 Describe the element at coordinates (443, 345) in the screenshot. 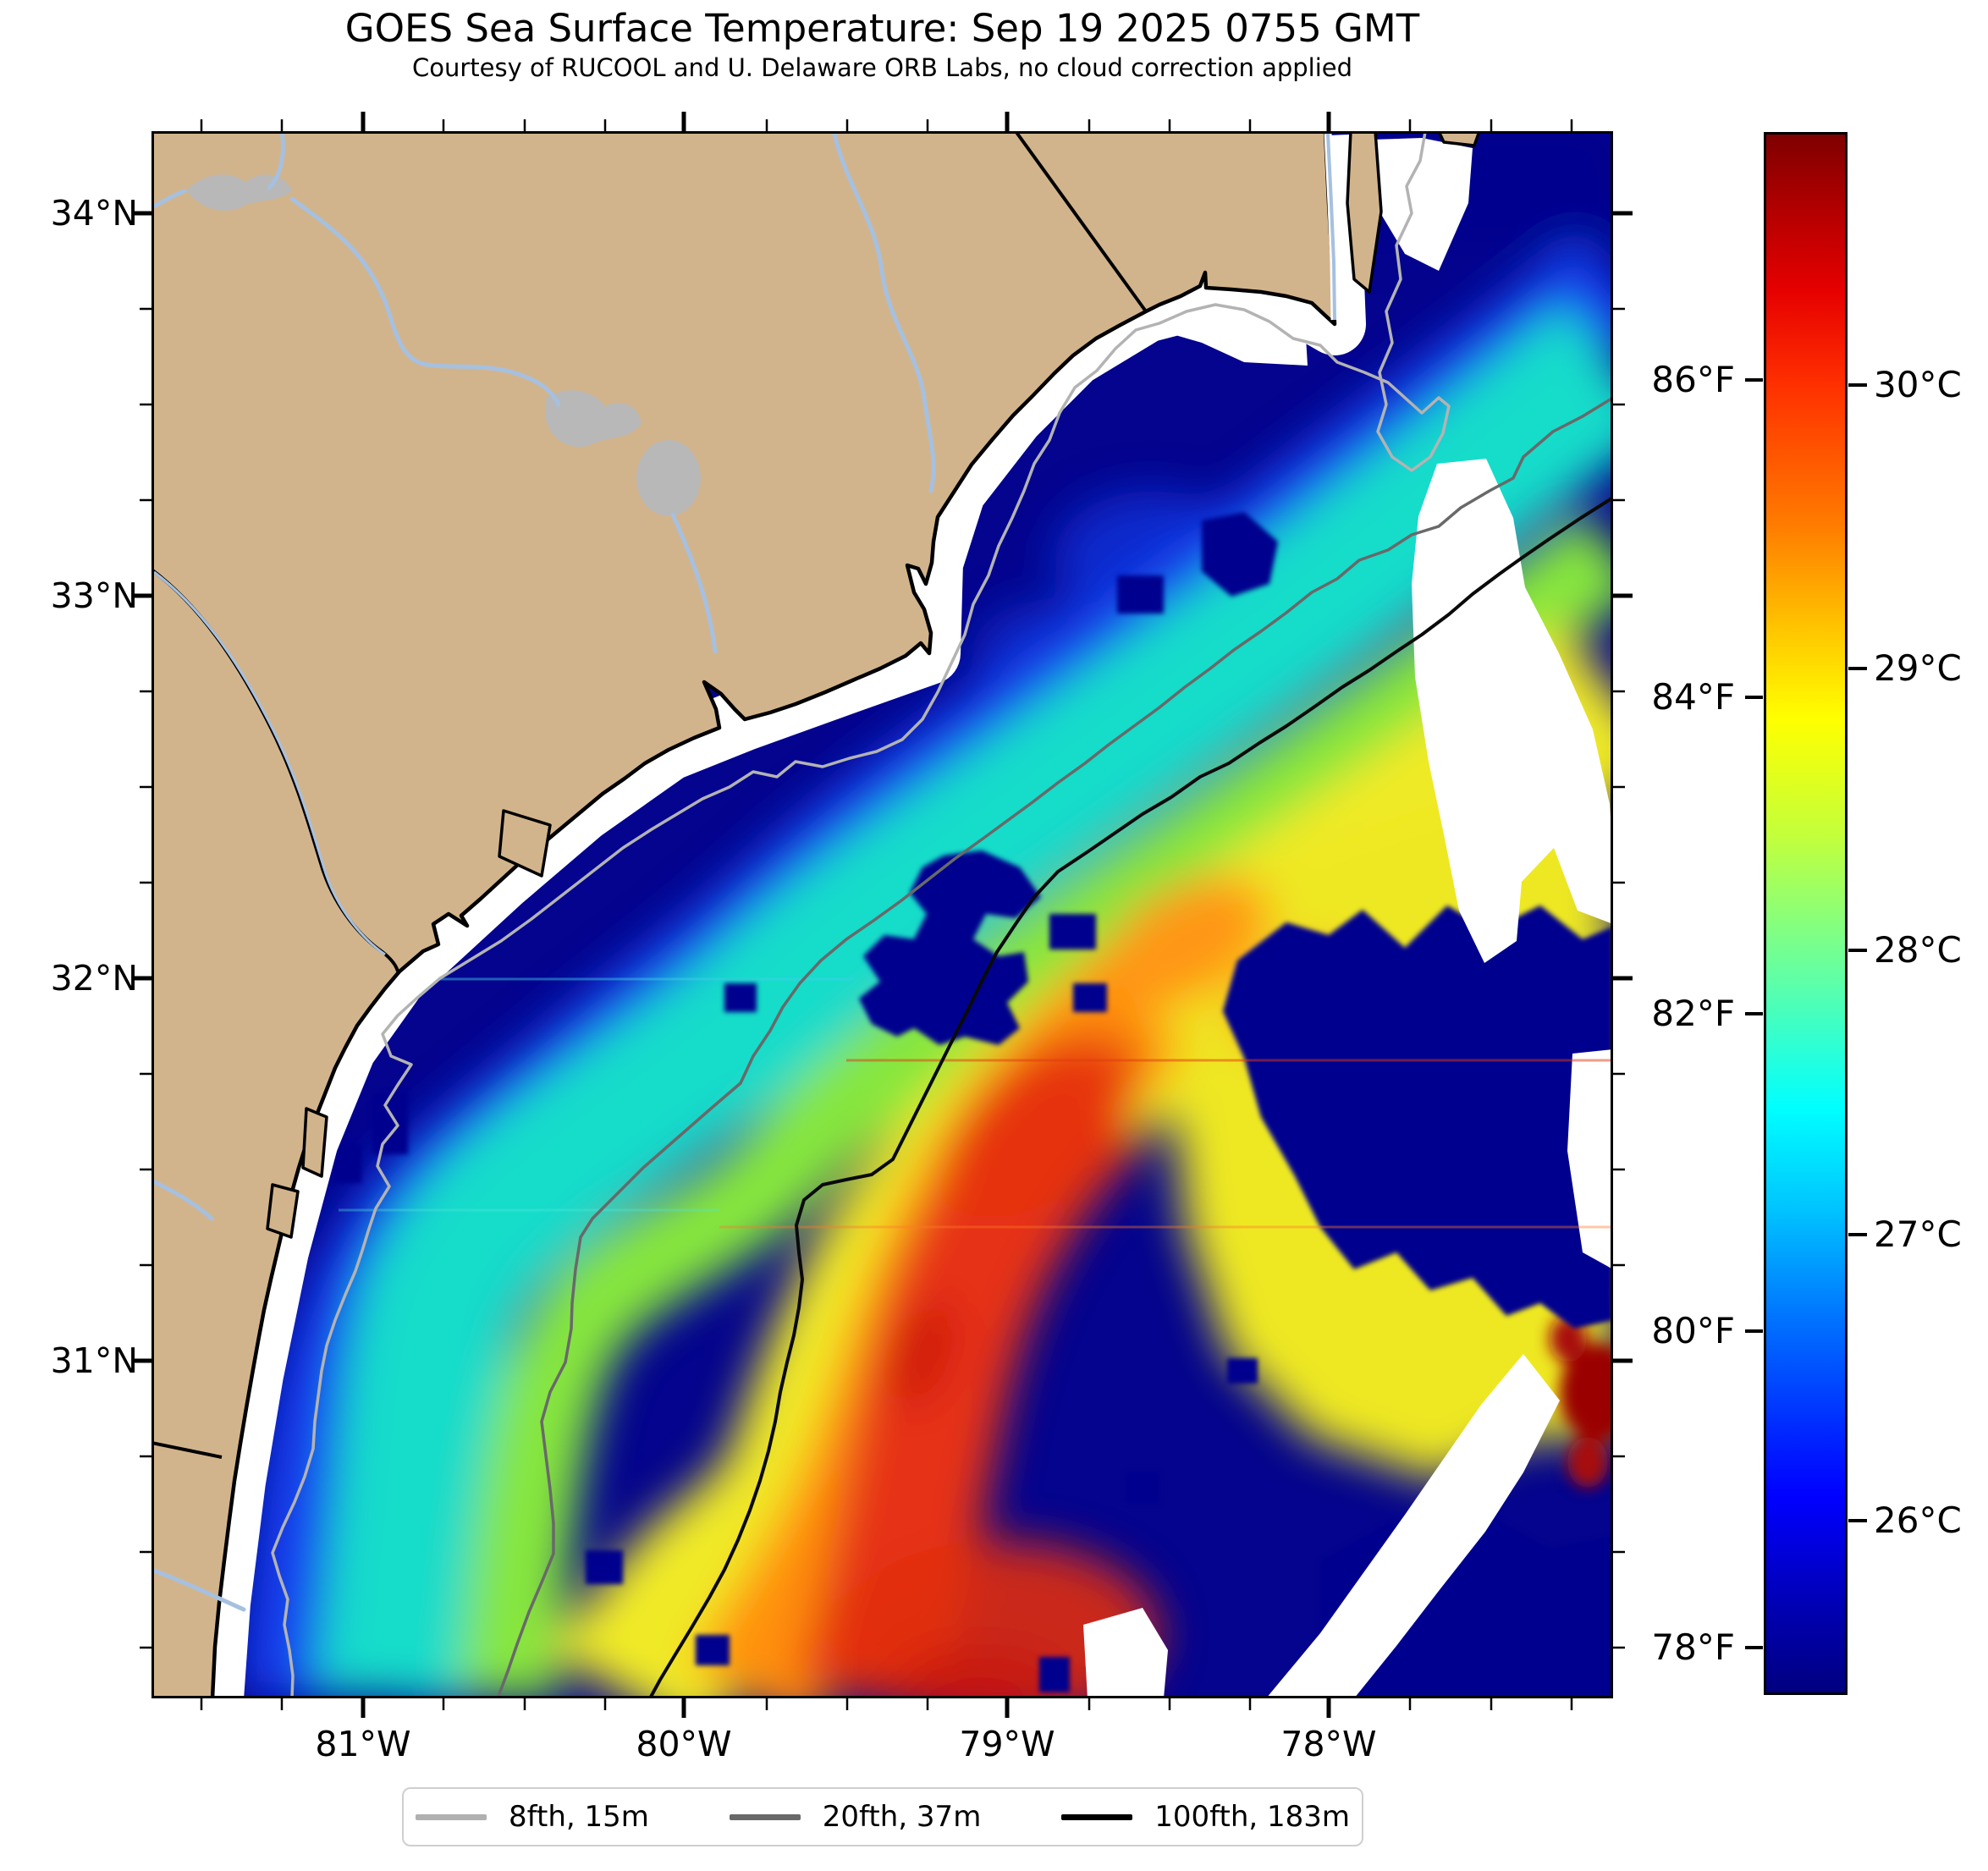

I see `lakes` at that location.